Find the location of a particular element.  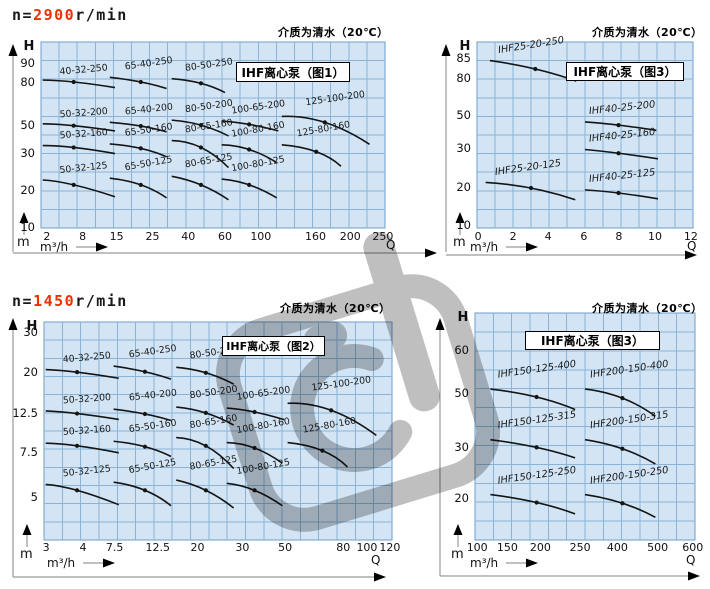

y-tick: 7.5 is located at coordinates (29, 452).